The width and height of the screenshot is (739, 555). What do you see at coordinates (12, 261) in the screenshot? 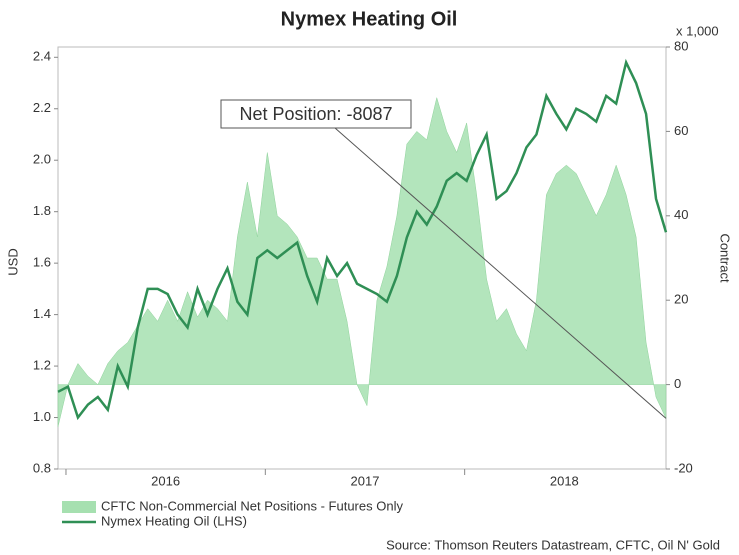
I see `y-axis-label: USD` at bounding box center [12, 261].